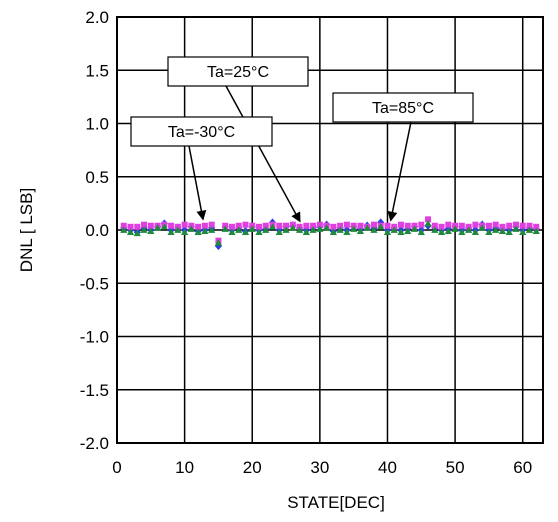 The height and width of the screenshot is (522, 558). Describe the element at coordinates (336, 502) in the screenshot. I see `x-axis-title: STATE[DEC]` at that location.